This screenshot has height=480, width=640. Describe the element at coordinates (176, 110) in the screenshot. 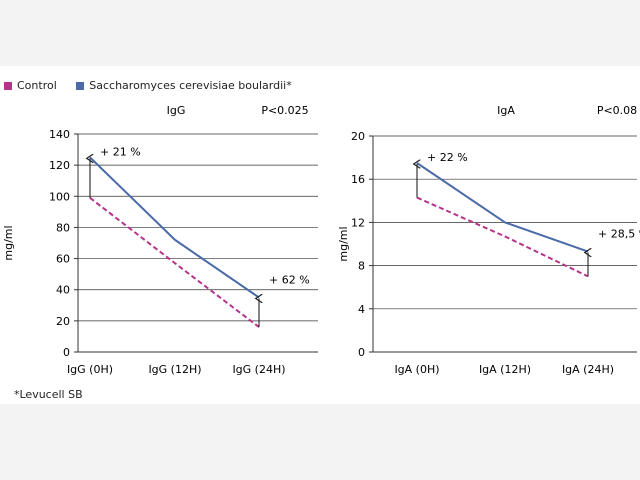

I see `chart-title: IgG` at that location.